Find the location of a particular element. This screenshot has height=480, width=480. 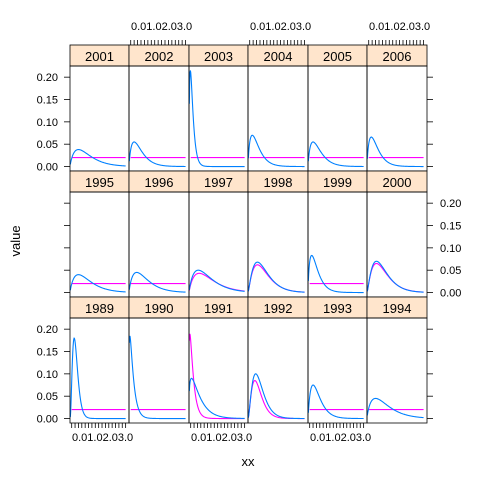

panel-1995: 1995 is located at coordinates (99, 234).